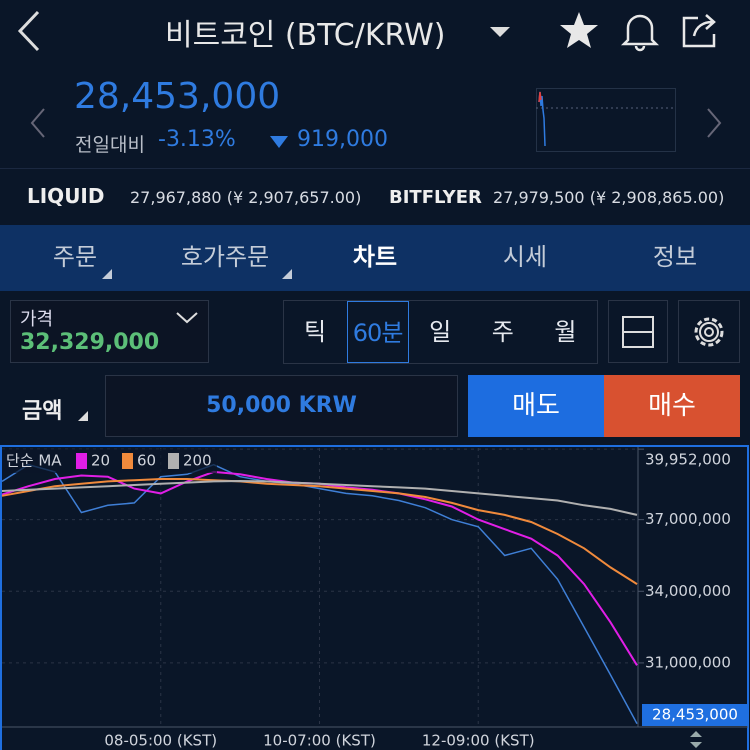 The height and width of the screenshot is (750, 750). What do you see at coordinates (688, 662) in the screenshot?
I see `y-tick-label: 31,000,000` at bounding box center [688, 662].